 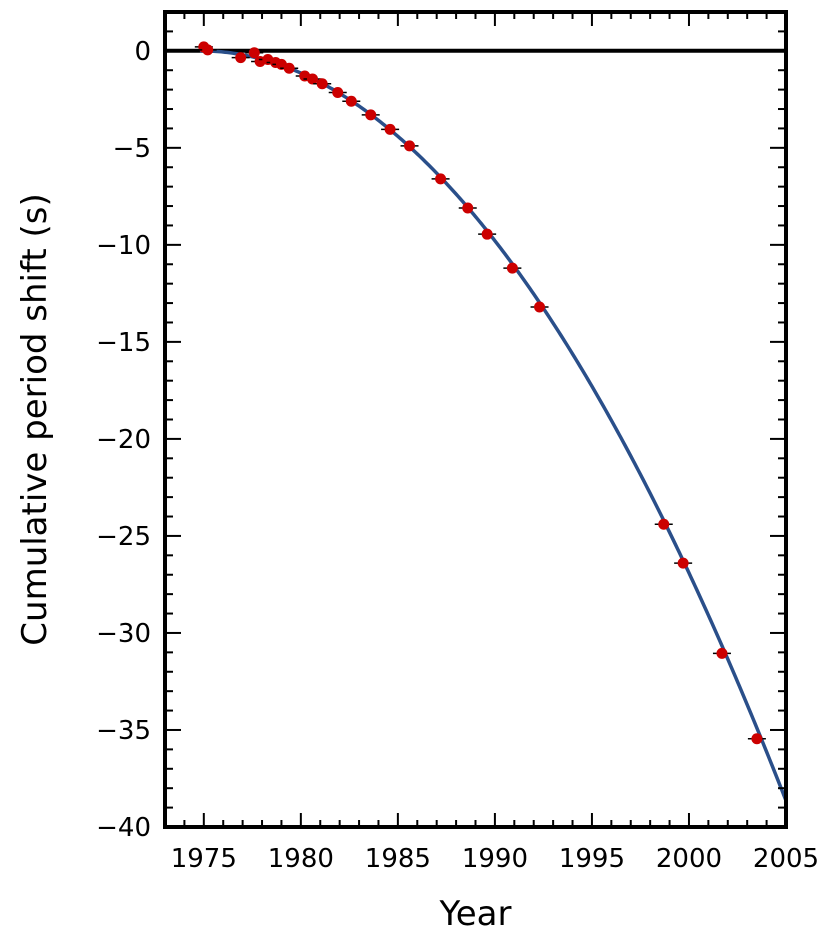 I want to click on x-tick-label: 1990, so click(x=495, y=859).